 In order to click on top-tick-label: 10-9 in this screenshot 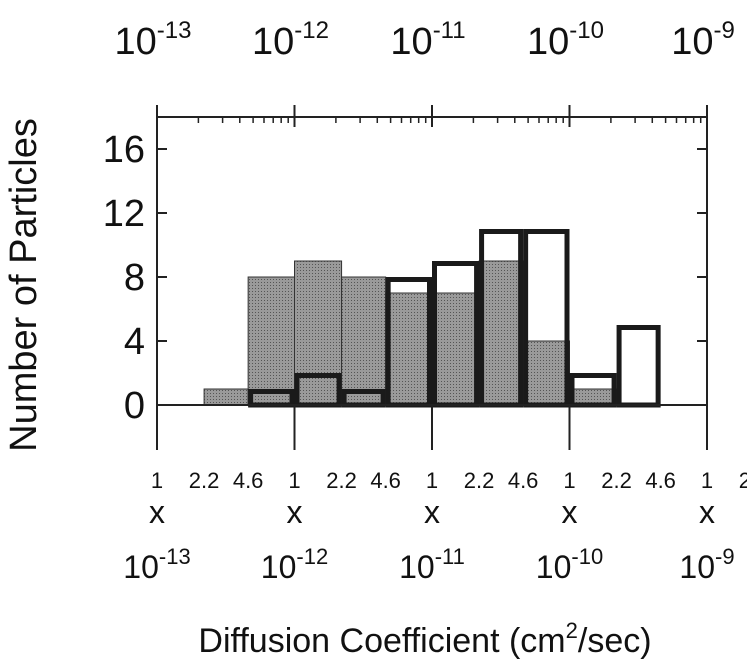, I will do `click(703, 40)`.